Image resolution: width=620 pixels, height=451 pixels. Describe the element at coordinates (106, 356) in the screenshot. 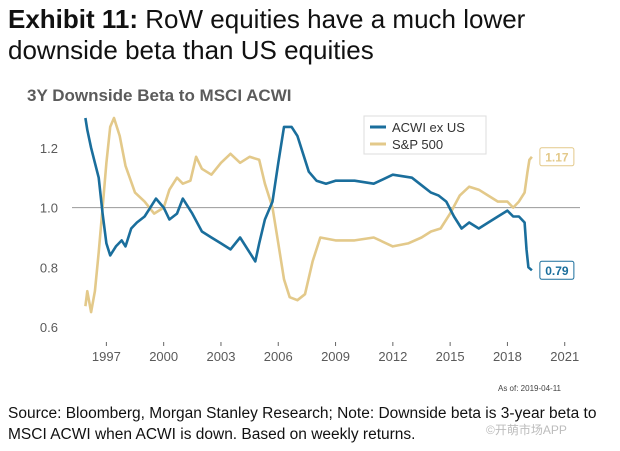

I see `x-tick-label: 1997` at that location.